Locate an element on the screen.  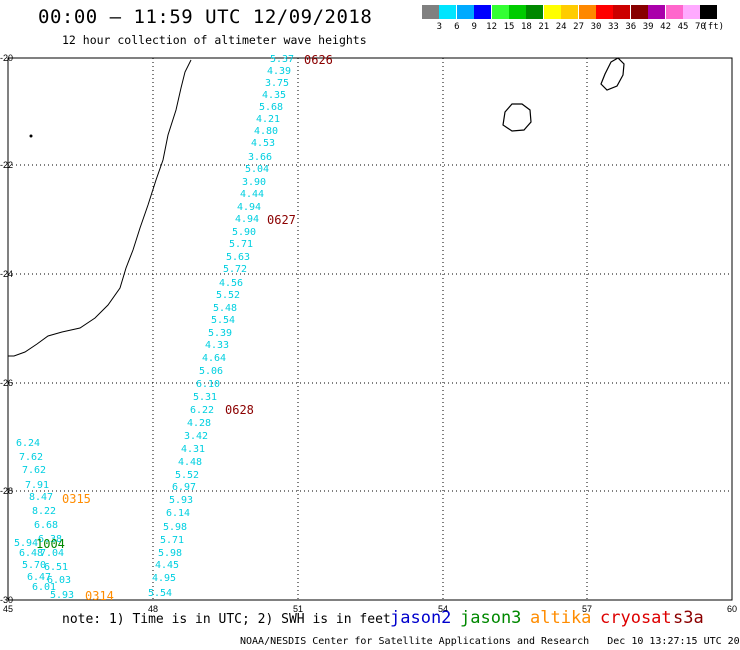
scale-label: 70 is located at coordinates (700, 27).